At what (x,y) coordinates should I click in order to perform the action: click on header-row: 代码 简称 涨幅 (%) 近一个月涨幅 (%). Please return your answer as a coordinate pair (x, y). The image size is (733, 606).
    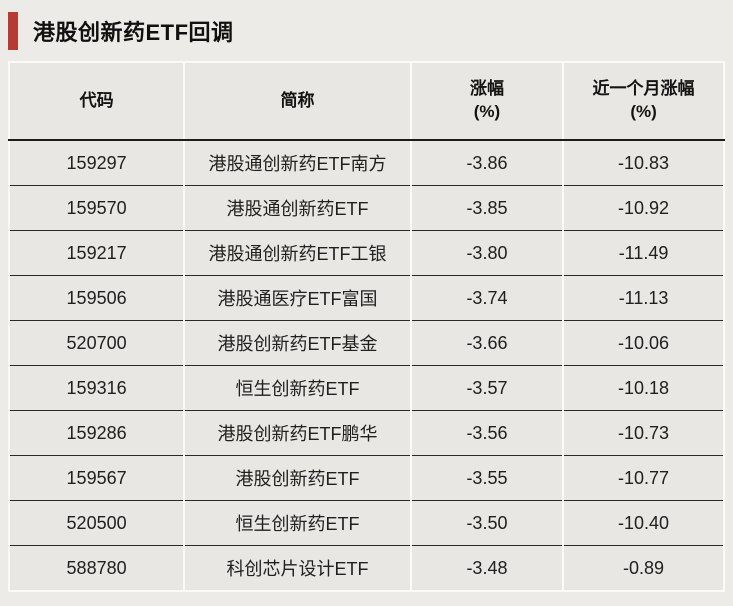
    Looking at the image, I should click on (366, 101).